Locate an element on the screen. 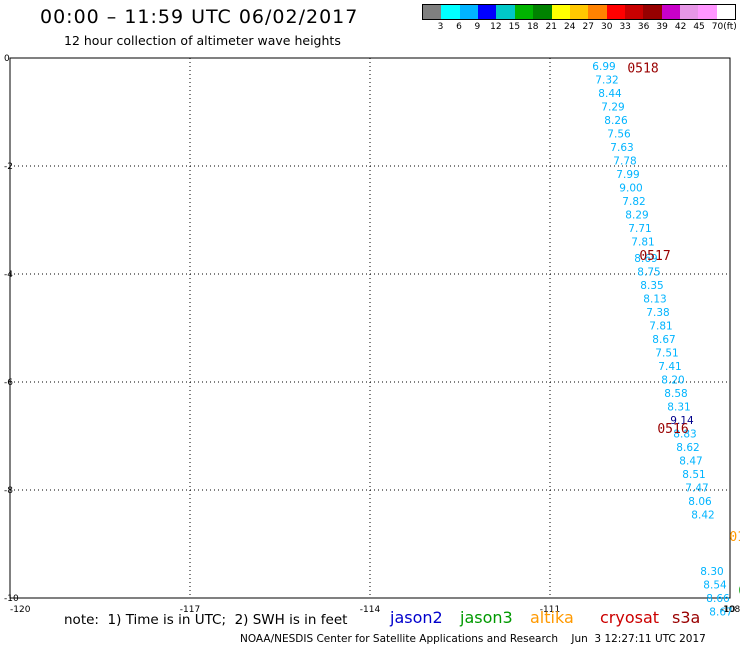 The width and height of the screenshot is (740, 650). data-point-label: 7.99 is located at coordinates (627, 175).